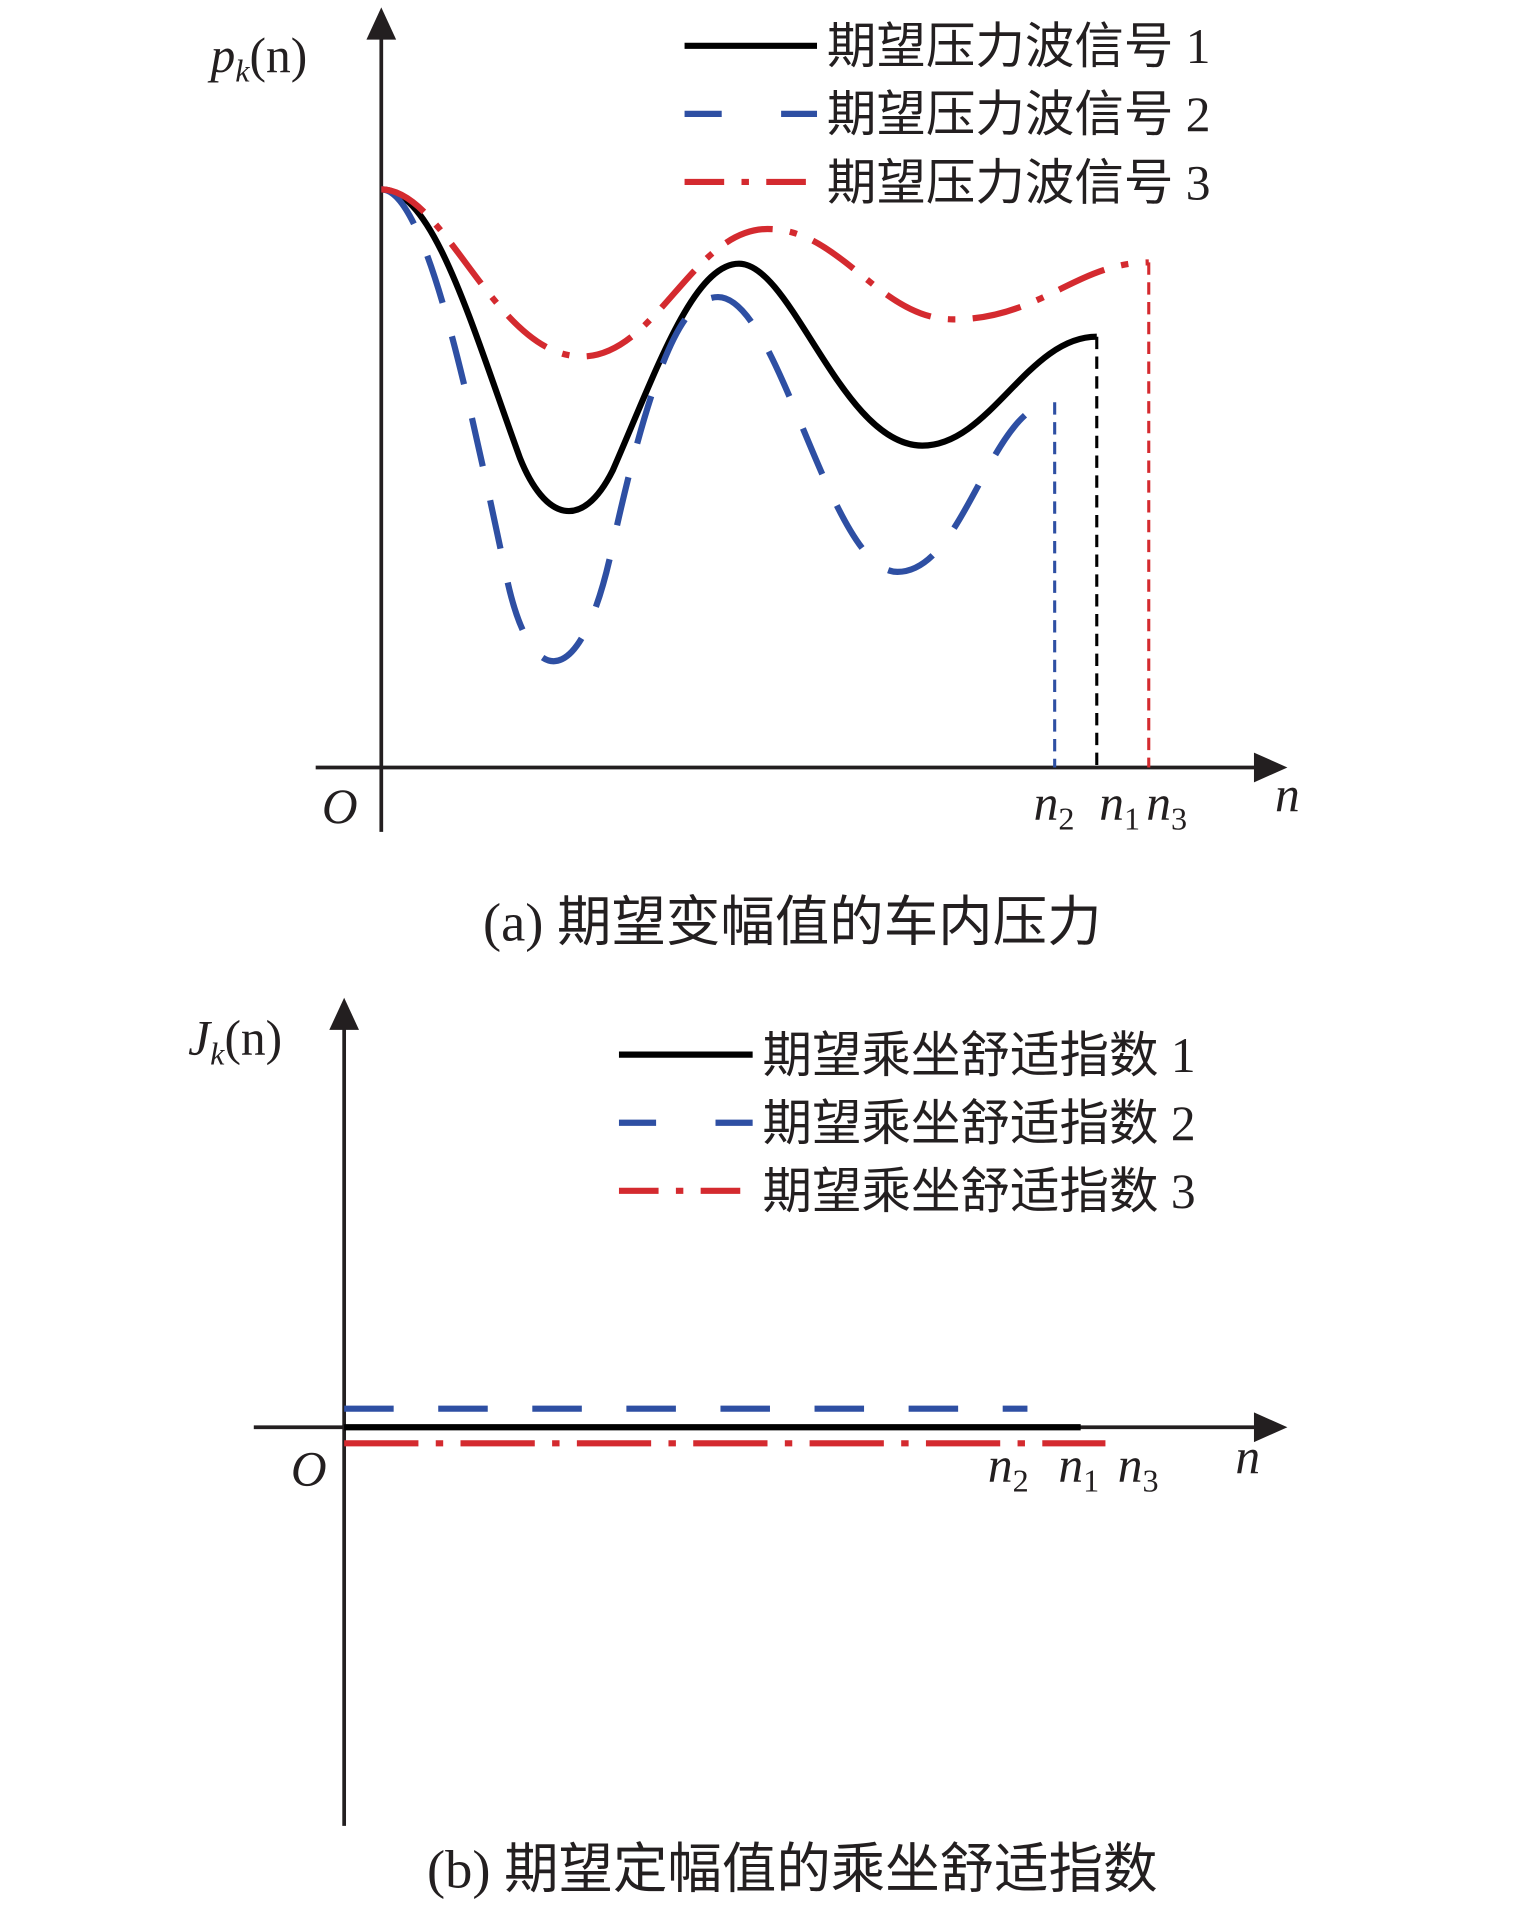 Image resolution: width=1535 pixels, height=1910 pixels. Describe the element at coordinates (1019, 182) in the screenshot. I see `legend-label: 期望压力波信号 3` at that location.